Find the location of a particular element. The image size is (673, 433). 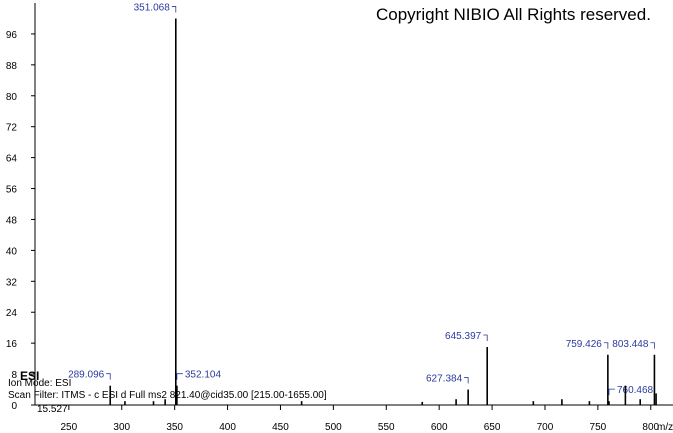

x-tick-label: 600 is located at coordinates (439, 427).